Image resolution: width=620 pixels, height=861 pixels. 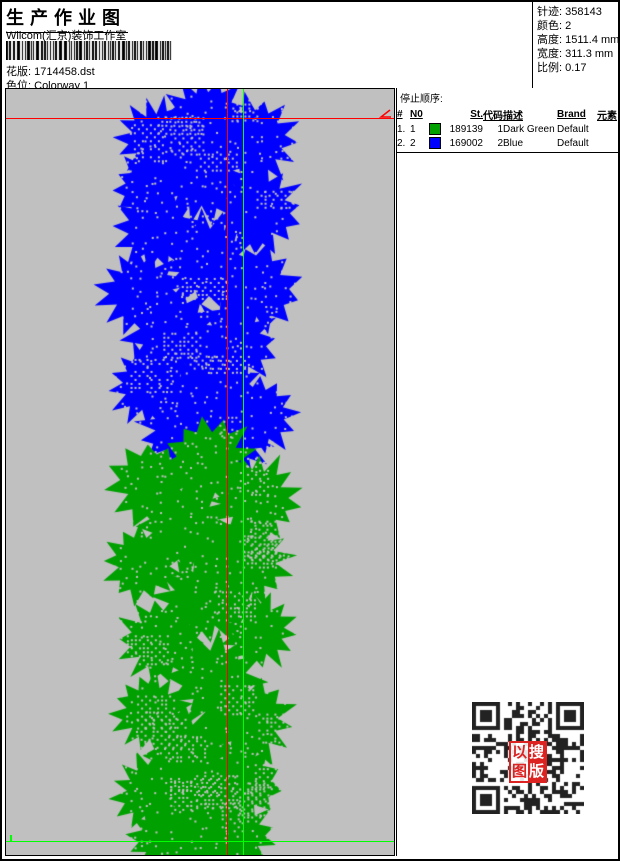 What do you see at coordinates (435, 128) in the screenshot?
I see `color-swatch-green` at bounding box center [435, 128].